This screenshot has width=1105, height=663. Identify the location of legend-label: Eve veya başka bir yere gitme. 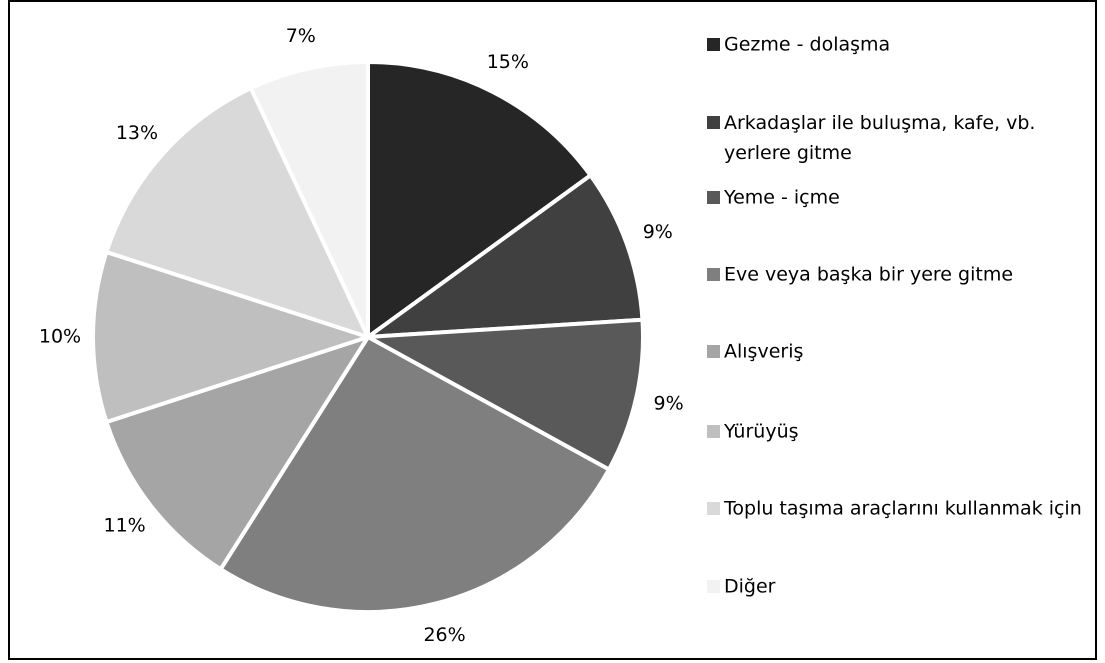
(868, 275).